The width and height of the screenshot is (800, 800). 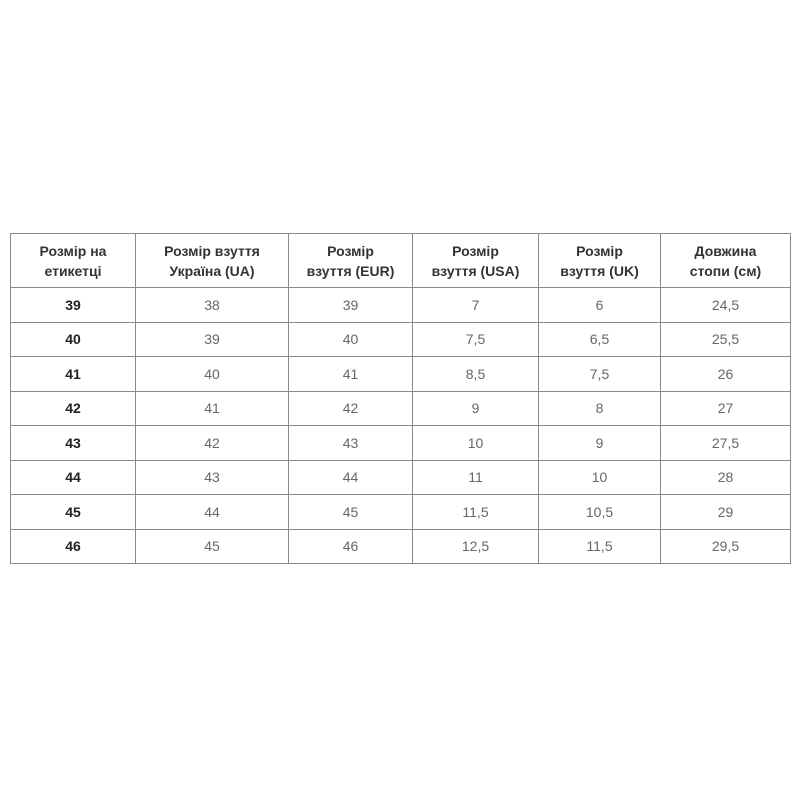 I want to click on cell-foot-length: 25,5, so click(x=725, y=339).